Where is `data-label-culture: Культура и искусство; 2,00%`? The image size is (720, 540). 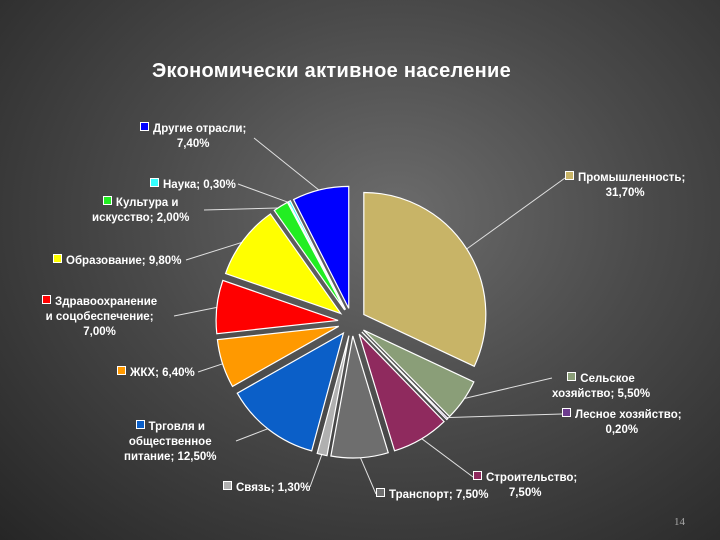
data-label-culture: Культура и искусство; 2,00% is located at coordinates (140, 211).